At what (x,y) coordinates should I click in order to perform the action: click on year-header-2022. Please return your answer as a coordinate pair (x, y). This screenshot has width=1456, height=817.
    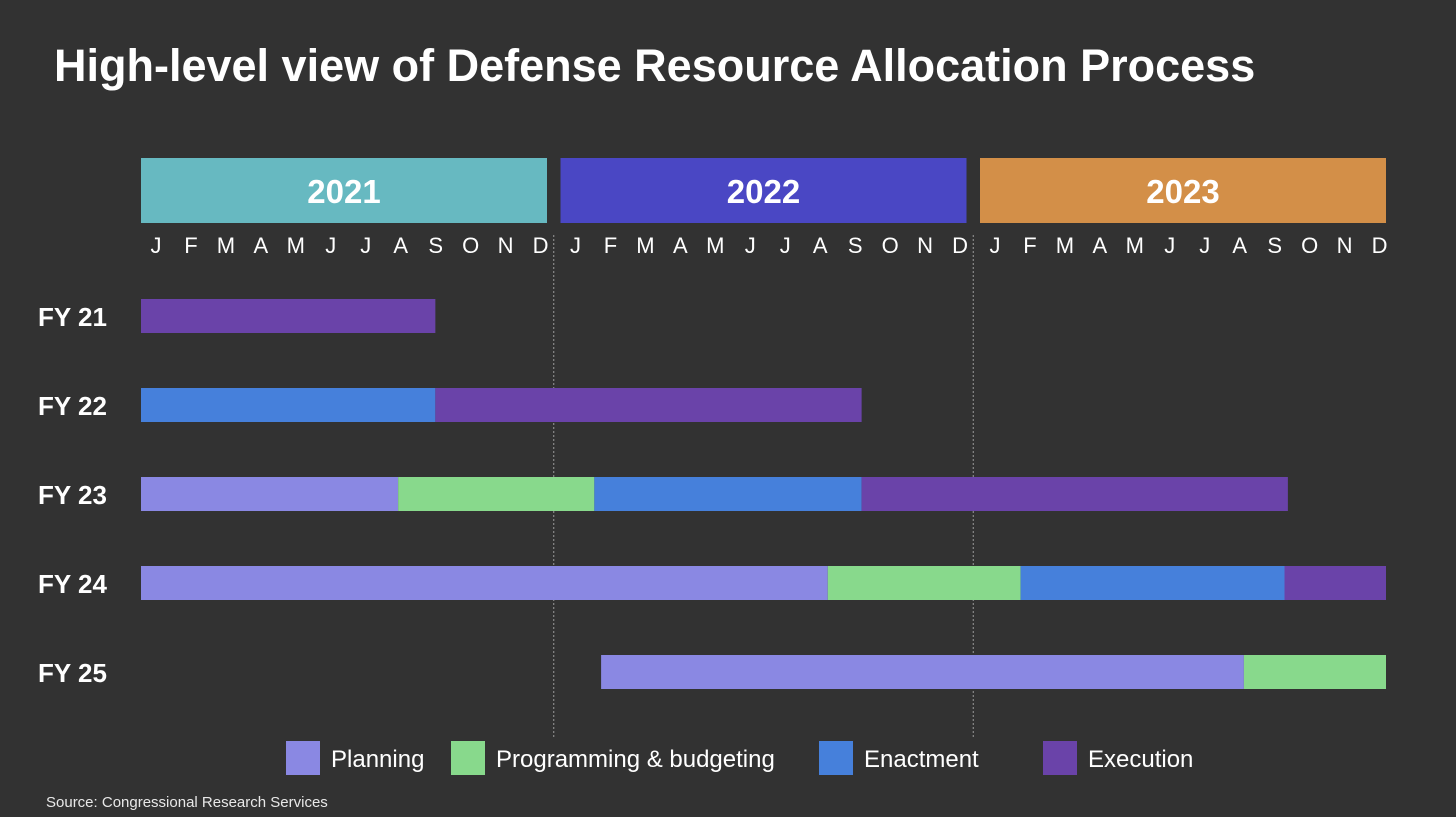
    Looking at the image, I should click on (763, 190).